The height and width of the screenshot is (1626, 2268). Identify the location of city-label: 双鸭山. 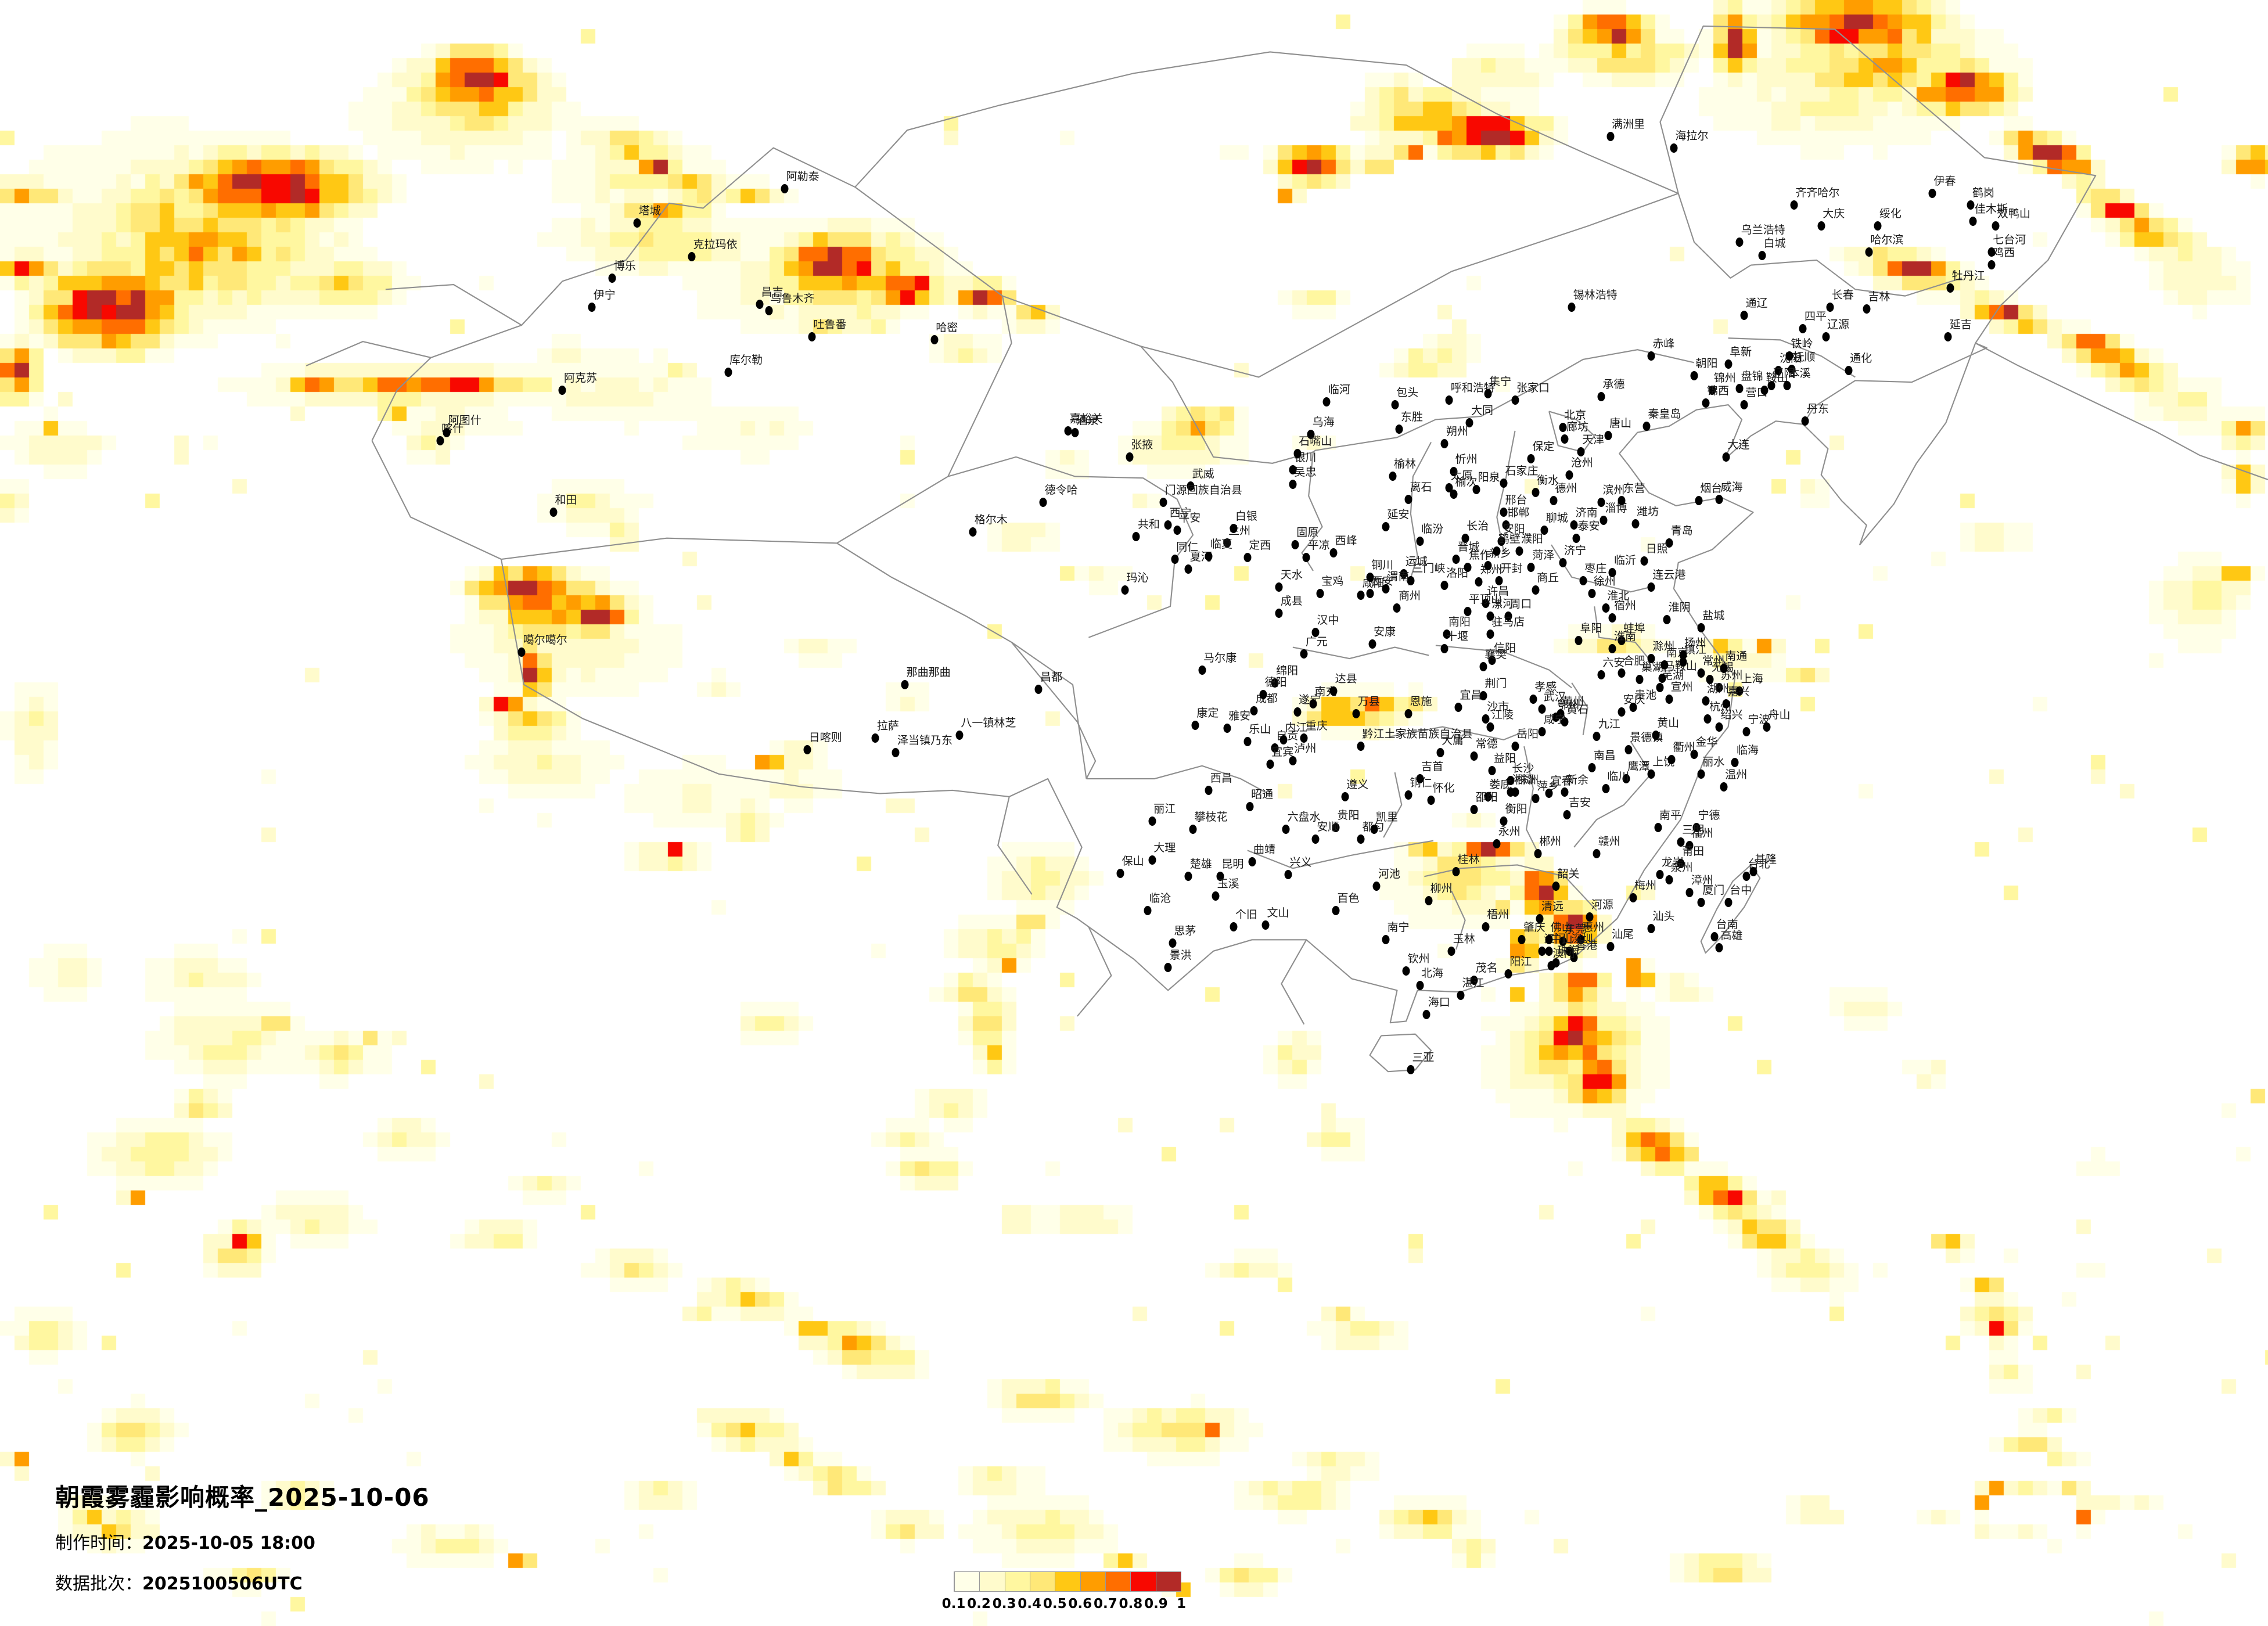
(2013, 214).